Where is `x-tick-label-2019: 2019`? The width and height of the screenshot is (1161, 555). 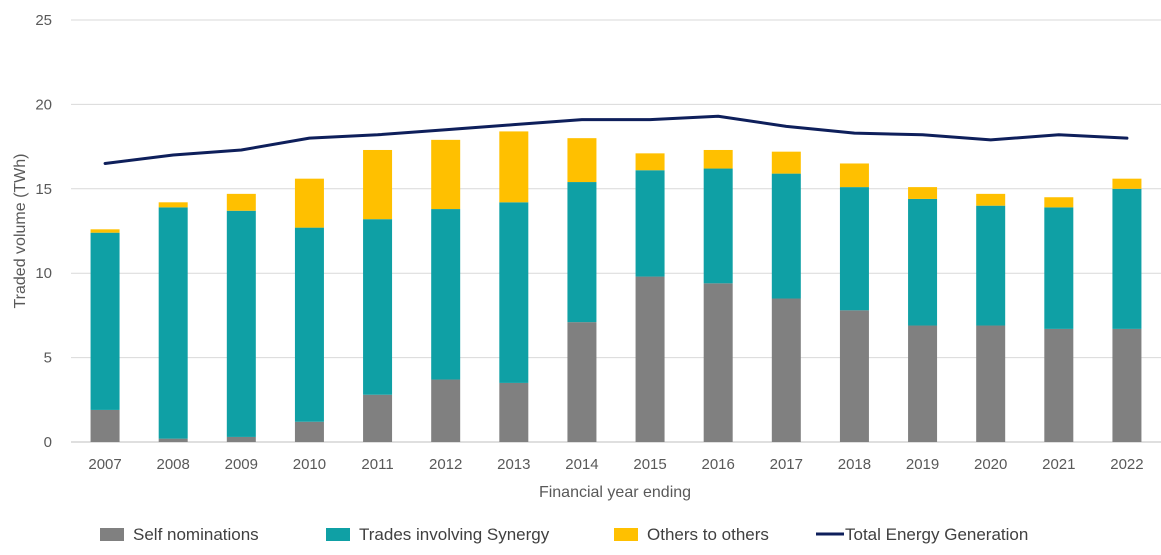 x-tick-label-2019: 2019 is located at coordinates (922, 464).